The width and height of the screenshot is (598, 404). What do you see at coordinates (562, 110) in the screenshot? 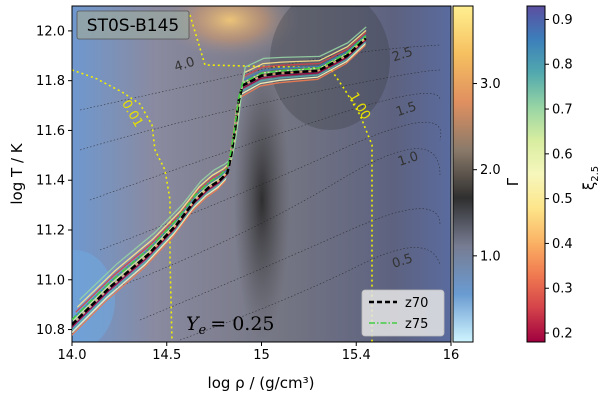
I see `colorbar-tick-label: 0.7` at bounding box center [562, 110].